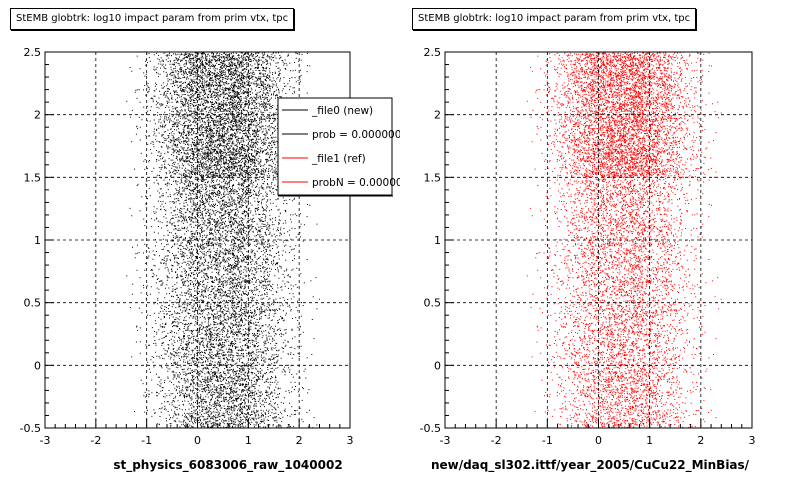 This screenshot has height=480, width=800. What do you see at coordinates (33, 52) in the screenshot?
I see `left-y-tick-label-6: 2.5` at bounding box center [33, 52].